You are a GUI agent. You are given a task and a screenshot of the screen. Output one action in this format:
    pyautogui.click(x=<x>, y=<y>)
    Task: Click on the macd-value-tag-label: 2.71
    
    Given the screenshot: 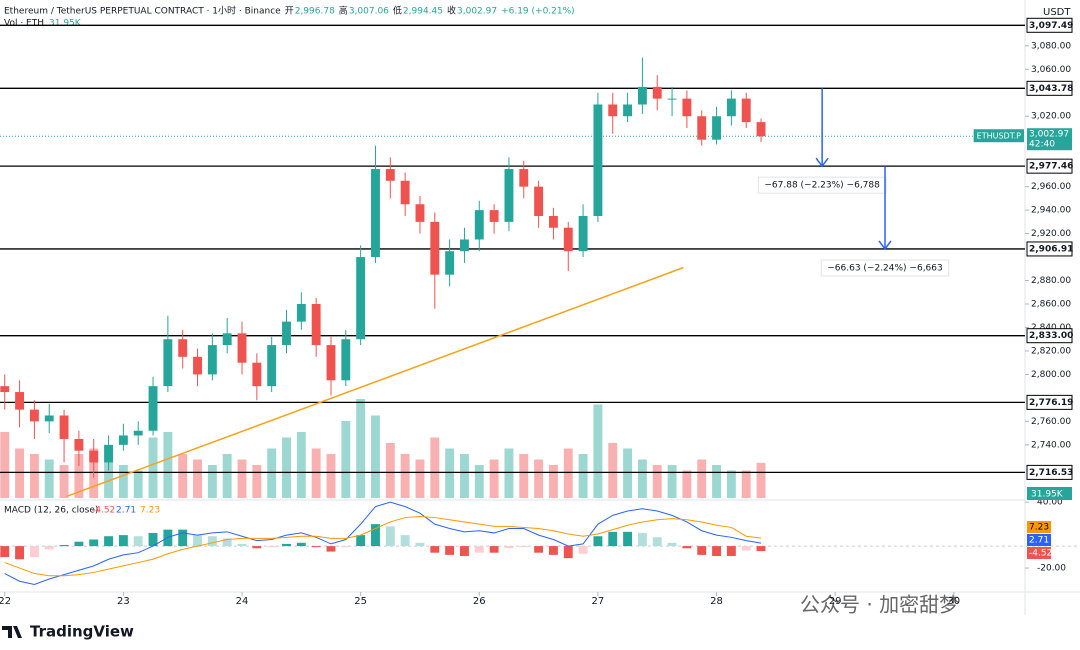 What is the action you would take?
    pyautogui.click(x=1039, y=541)
    